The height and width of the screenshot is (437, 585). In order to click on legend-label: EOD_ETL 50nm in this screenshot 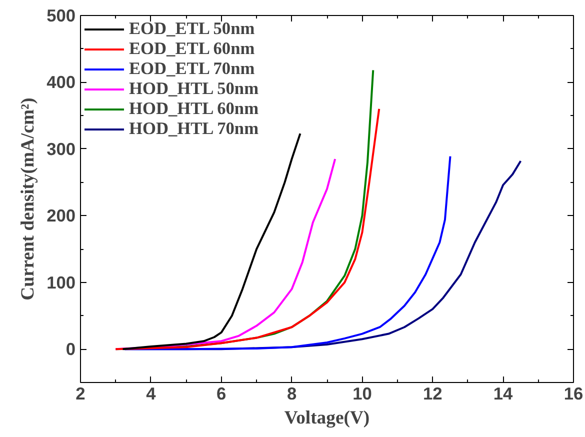, I will do `click(192, 29)`.